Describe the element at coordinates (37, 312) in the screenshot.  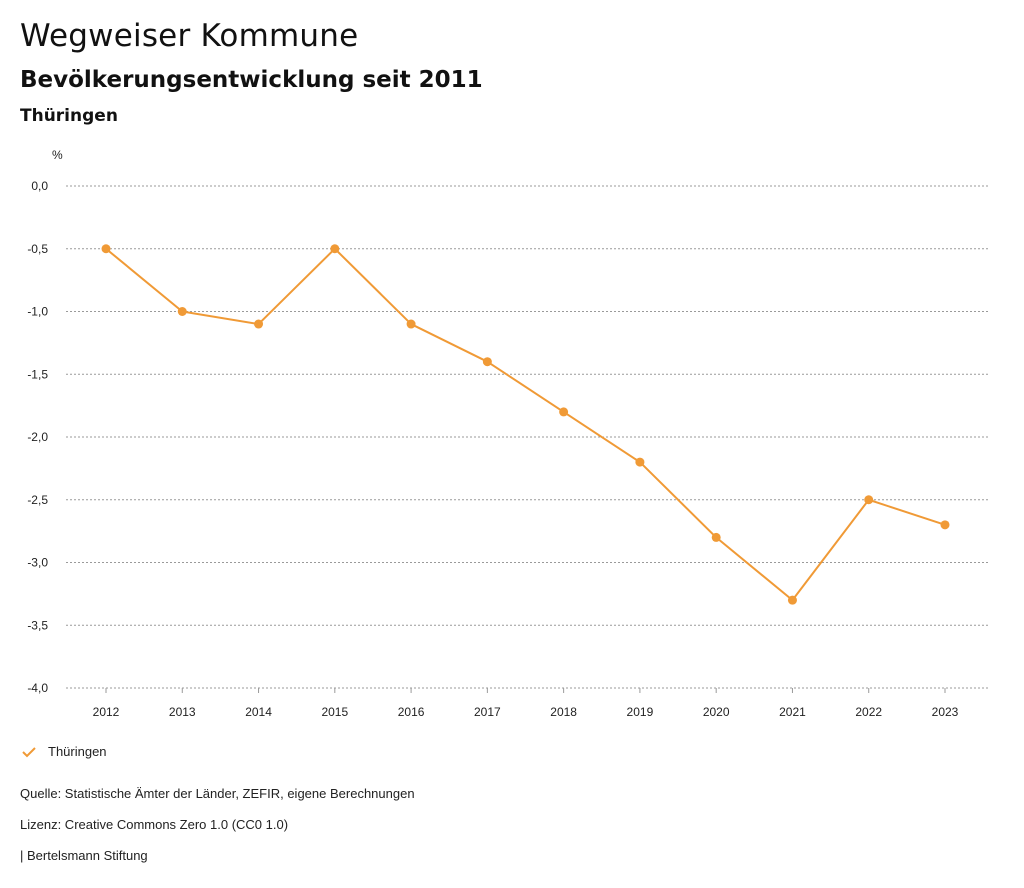
I see `y-tick-label: -1,0` at that location.